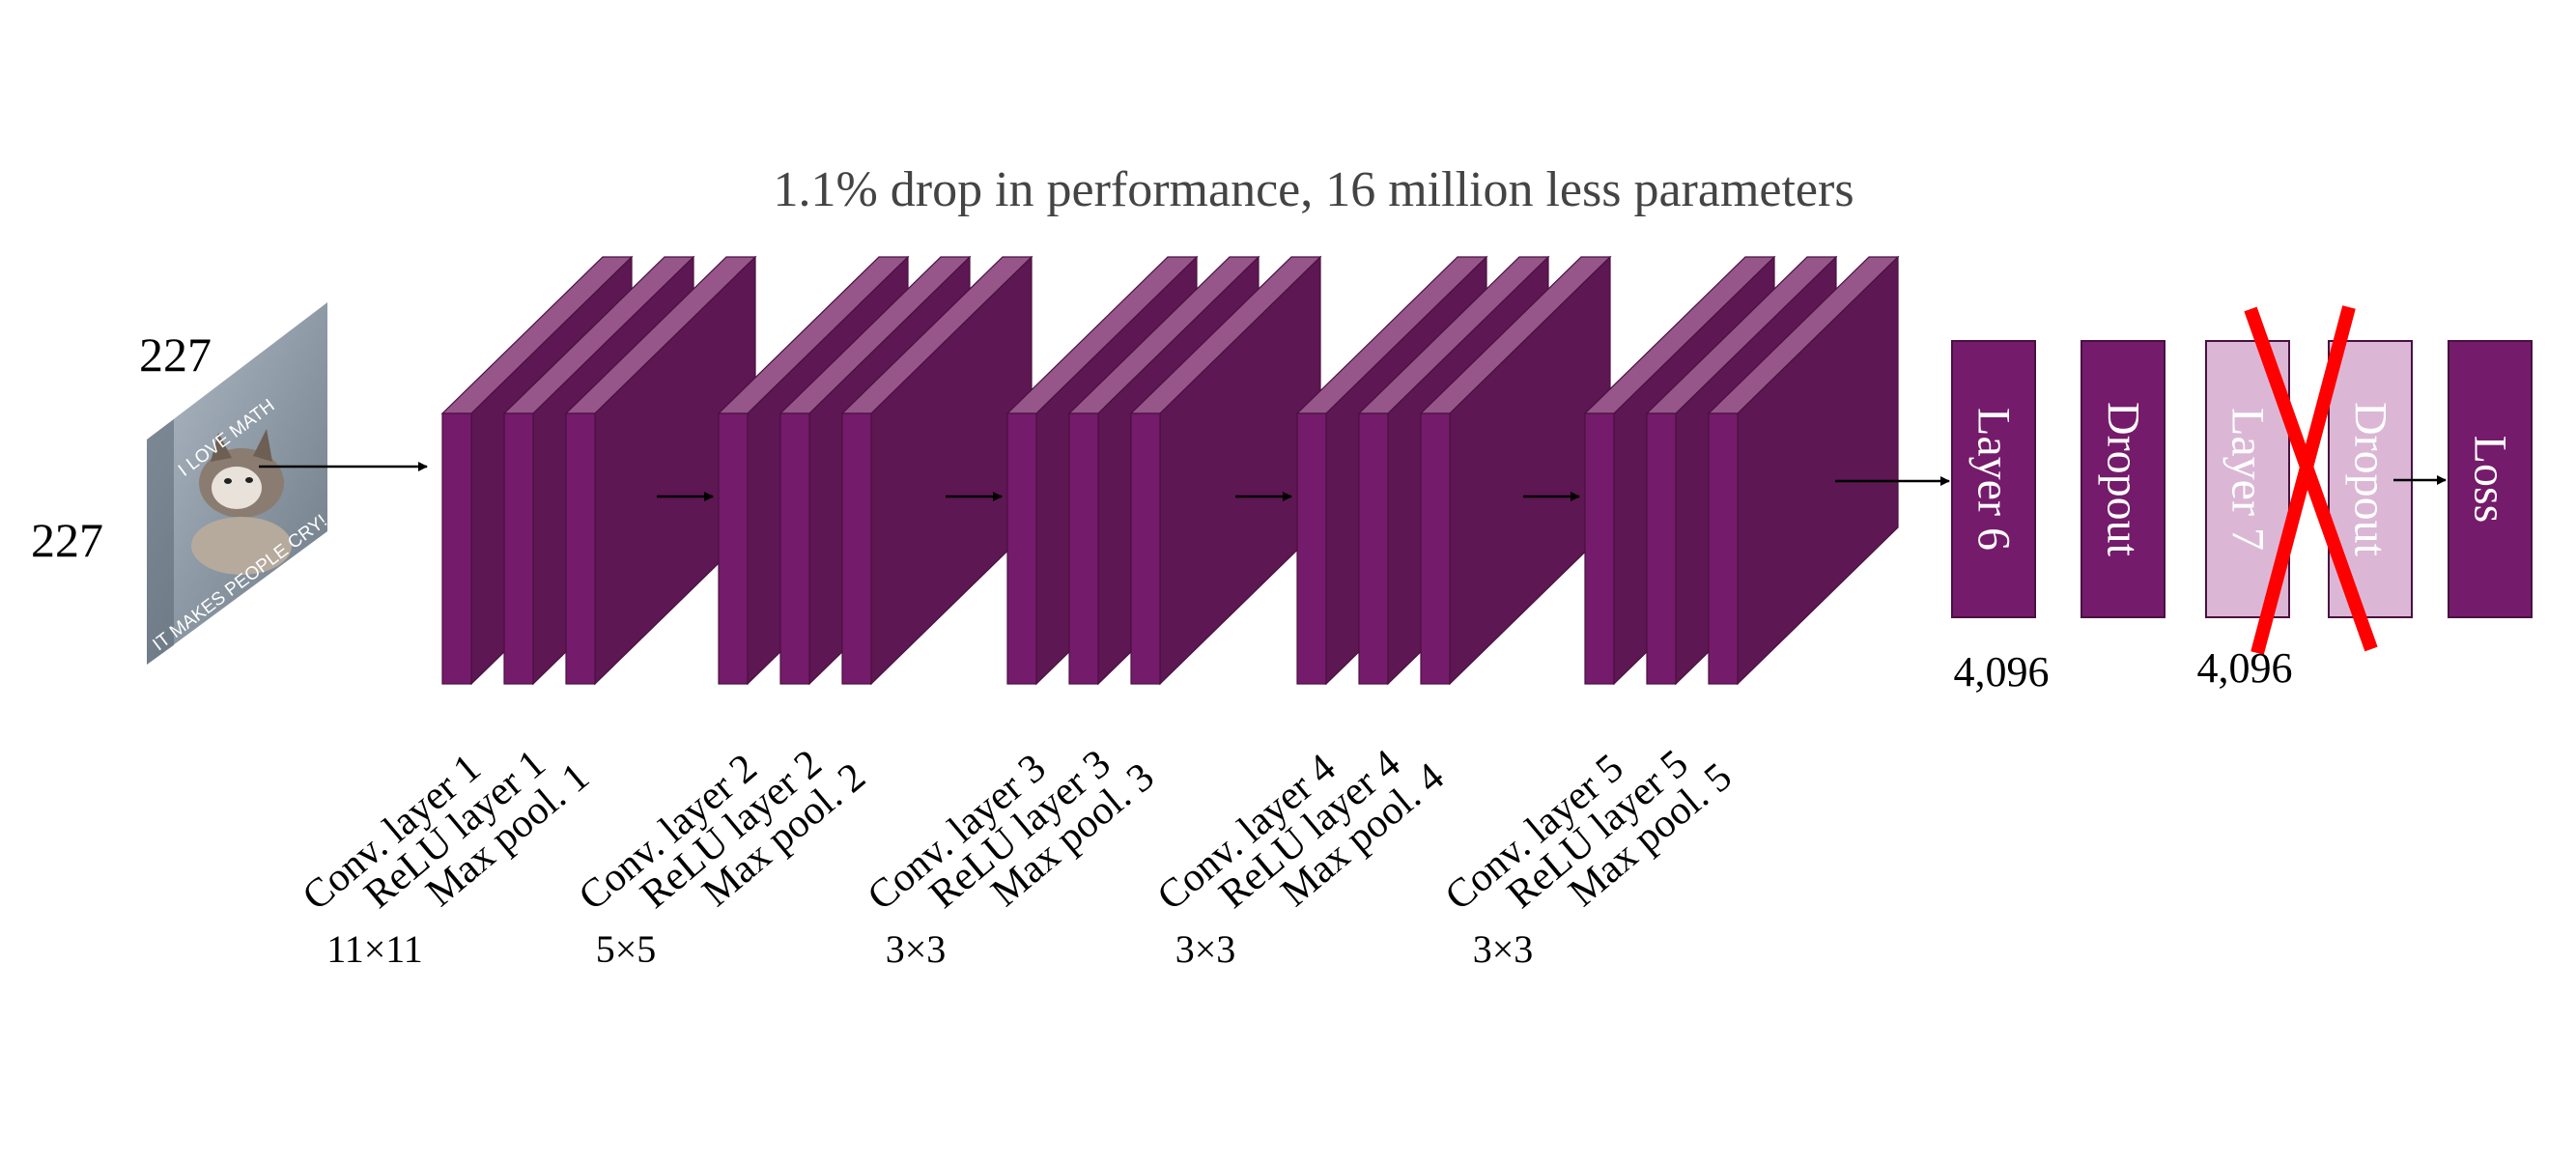  What do you see at coordinates (2245, 668) in the screenshot?
I see `layer7-neuron-count: 4,096` at bounding box center [2245, 668].